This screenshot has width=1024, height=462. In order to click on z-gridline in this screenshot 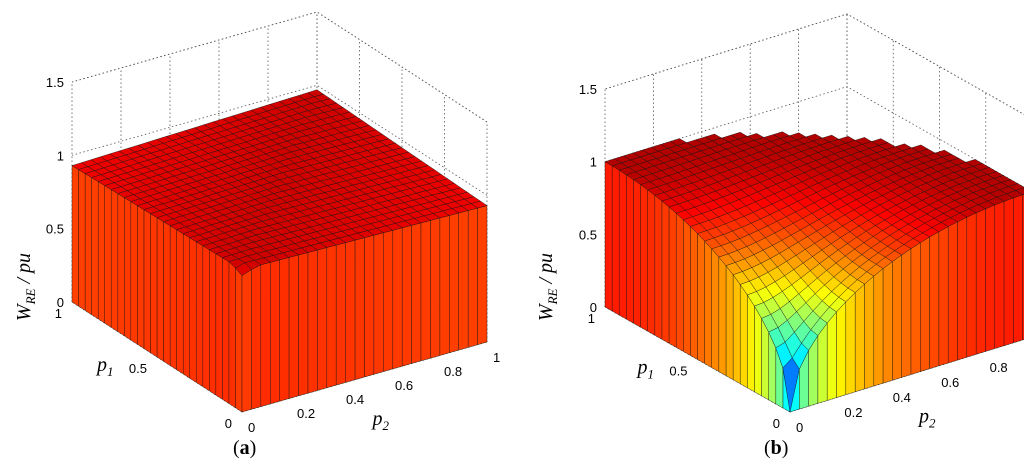, I will do `click(814, 64)`.